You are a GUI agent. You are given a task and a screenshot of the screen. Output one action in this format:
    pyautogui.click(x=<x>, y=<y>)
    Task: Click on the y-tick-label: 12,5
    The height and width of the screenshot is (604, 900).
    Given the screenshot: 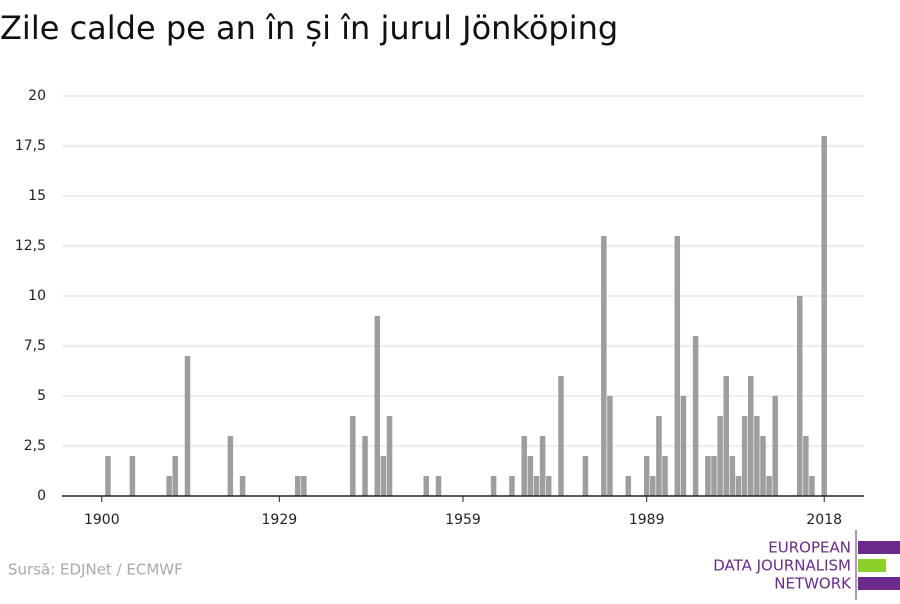 What is the action you would take?
    pyautogui.click(x=30, y=246)
    